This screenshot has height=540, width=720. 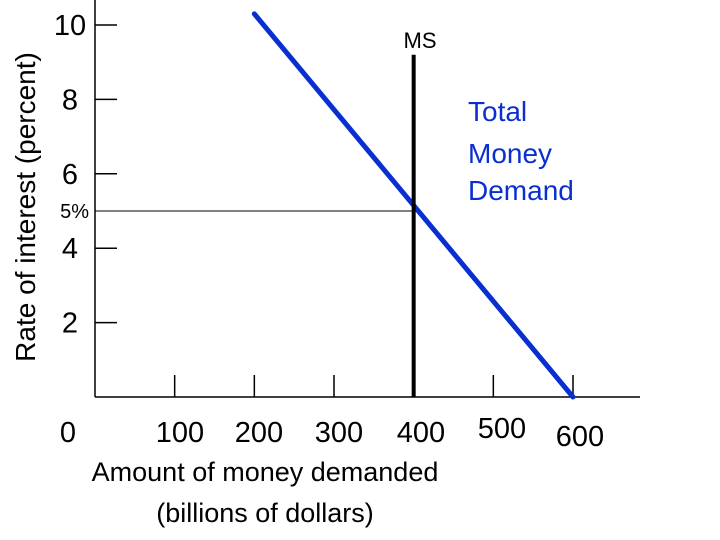 What do you see at coordinates (74, 212) in the screenshot?
I see `equilibrium-rate-label: 5%` at bounding box center [74, 212].